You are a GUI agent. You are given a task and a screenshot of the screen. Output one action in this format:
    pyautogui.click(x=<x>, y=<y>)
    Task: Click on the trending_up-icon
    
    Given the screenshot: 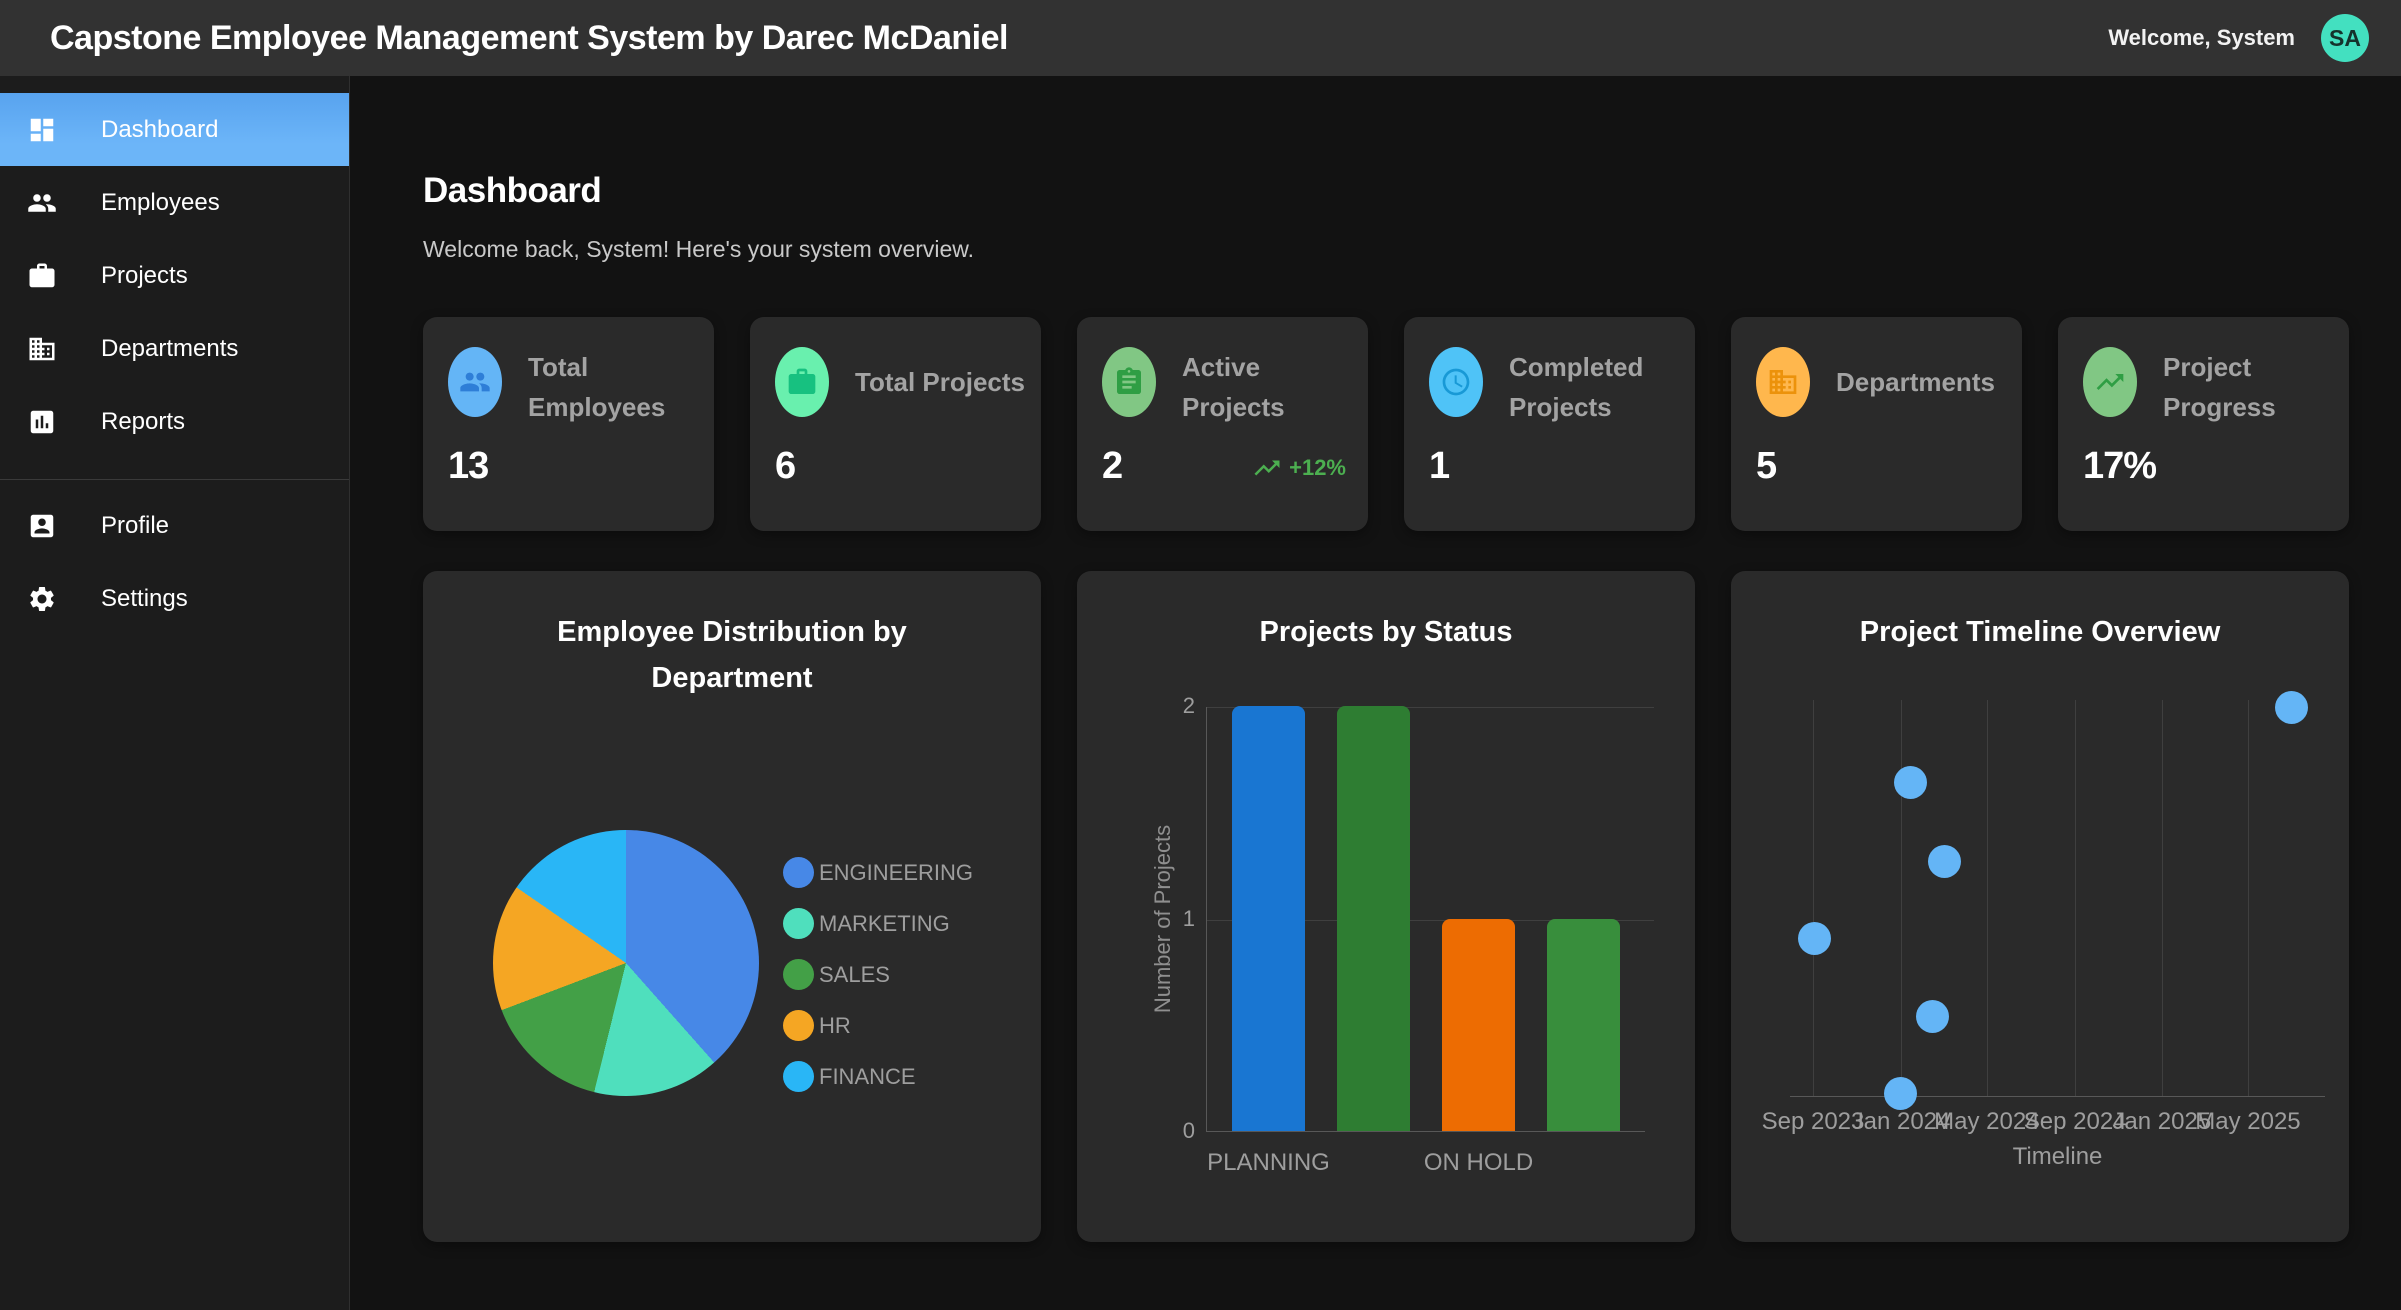 What is the action you would take?
    pyautogui.click(x=2110, y=382)
    